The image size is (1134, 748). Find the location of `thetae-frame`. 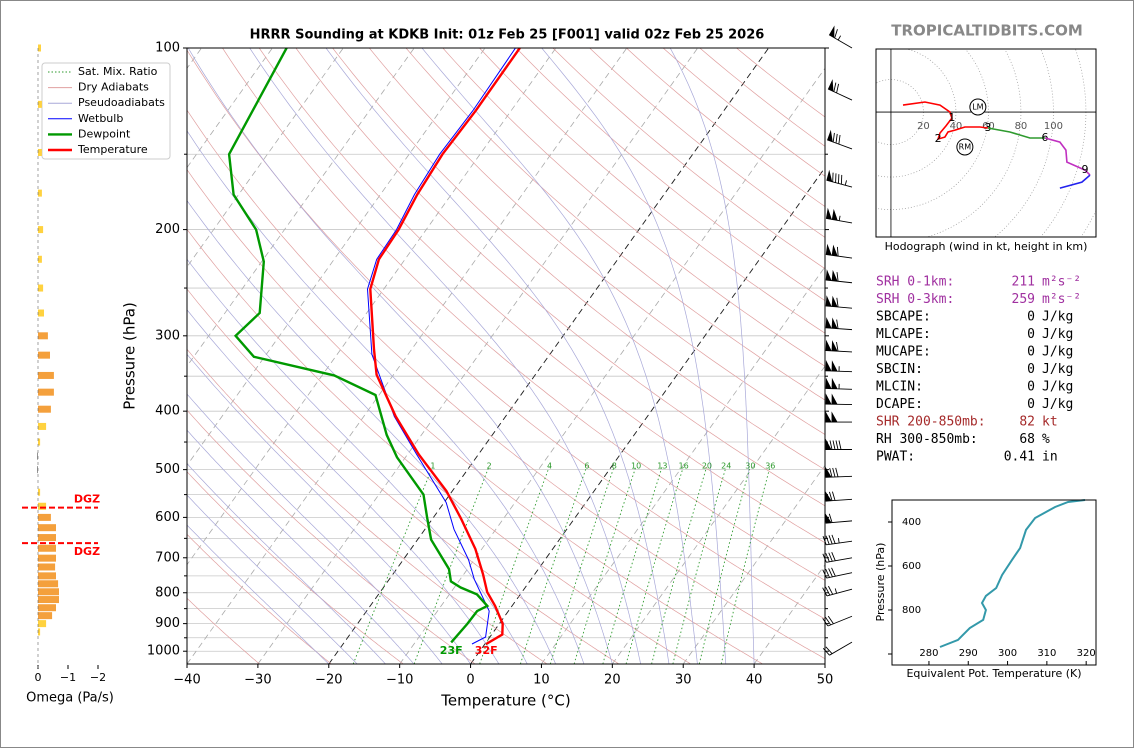

thetae-frame is located at coordinates (994, 582).